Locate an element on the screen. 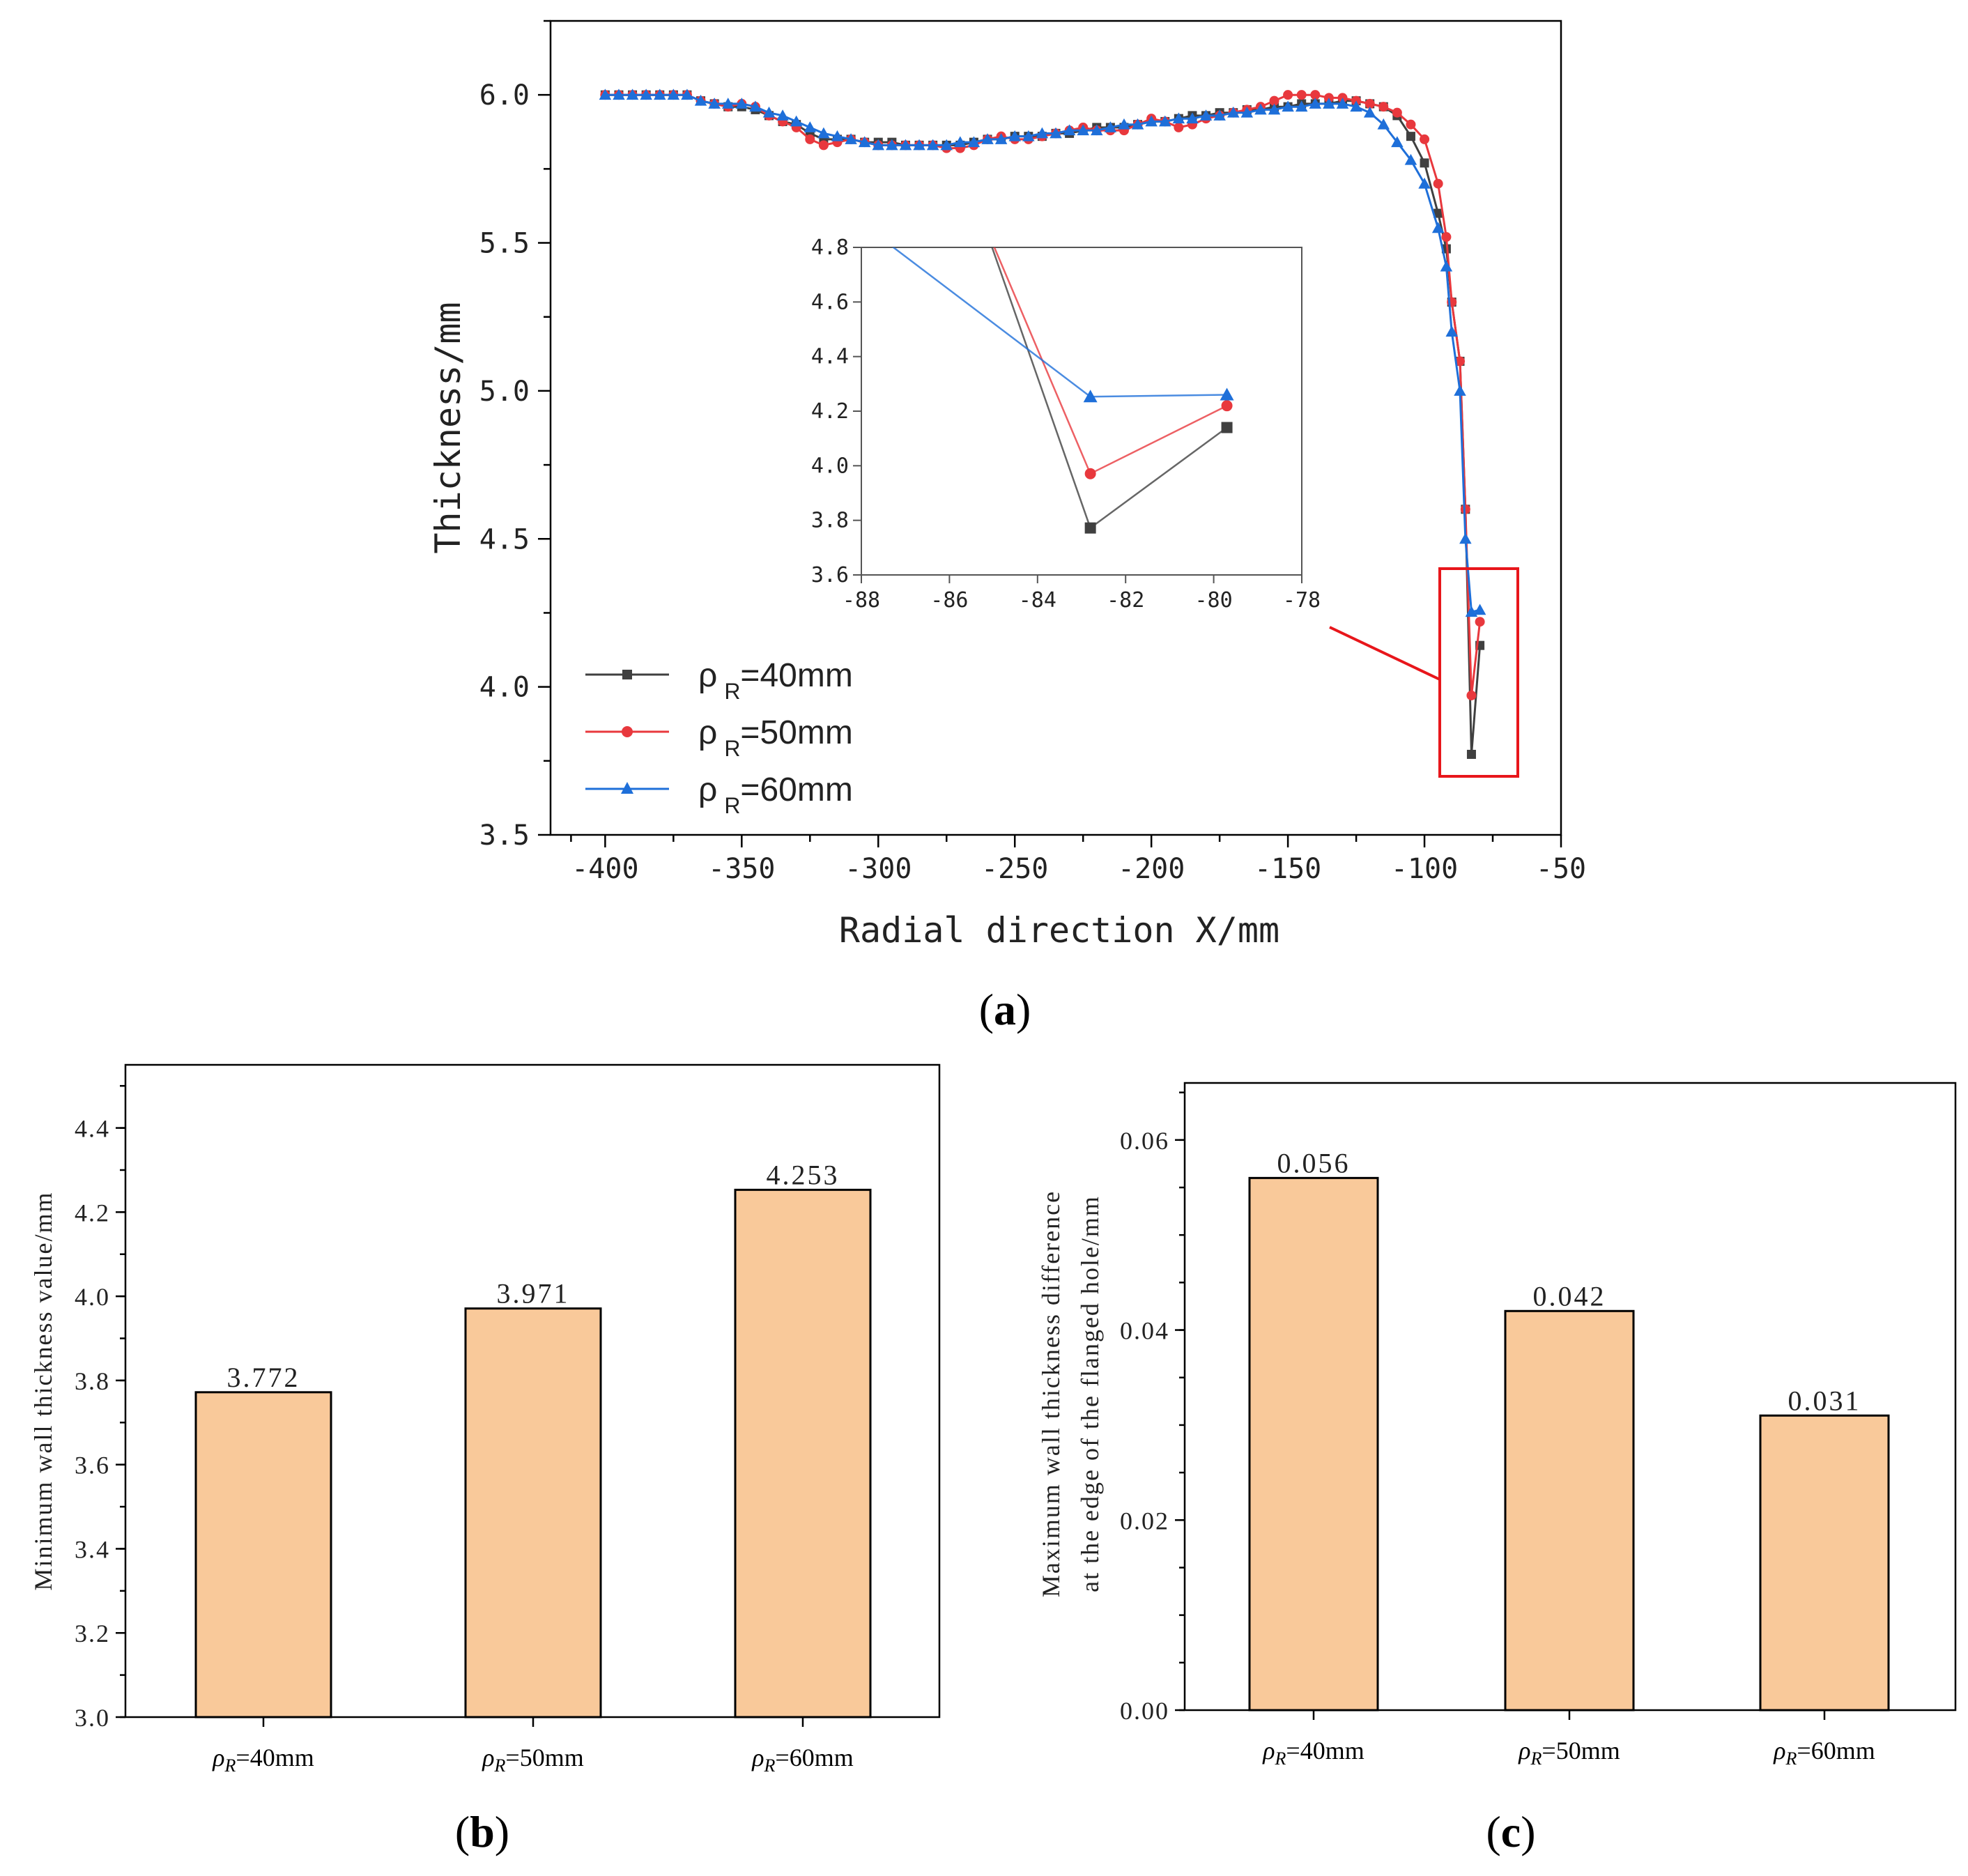  inset-y-tick-label: 4.8 is located at coordinates (830, 248).